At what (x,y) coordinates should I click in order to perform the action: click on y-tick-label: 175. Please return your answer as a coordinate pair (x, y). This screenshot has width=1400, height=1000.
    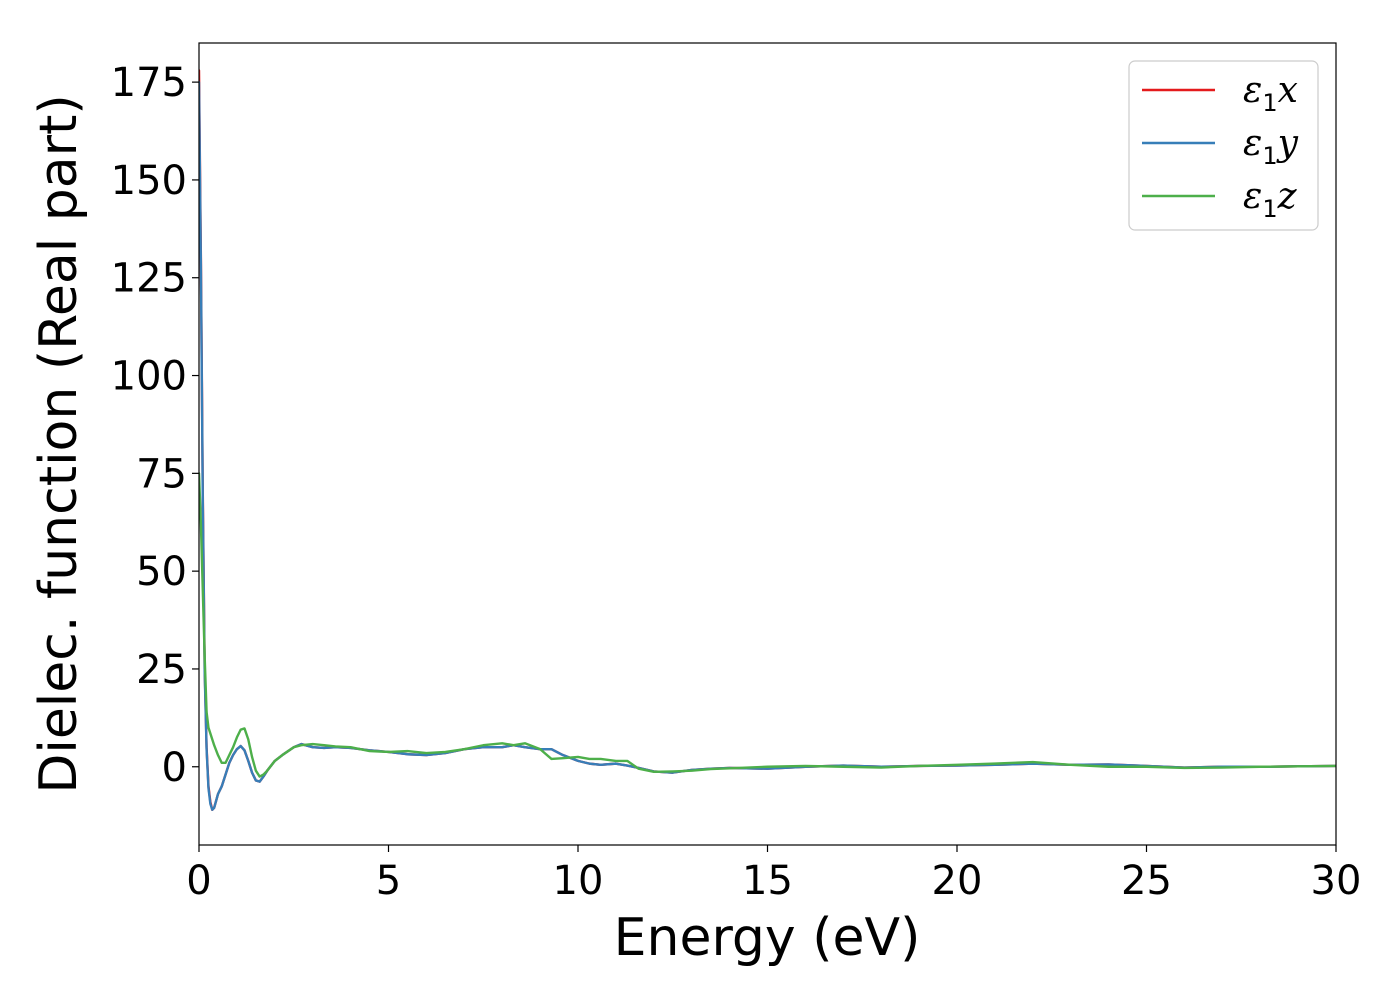
    Looking at the image, I should click on (149, 83).